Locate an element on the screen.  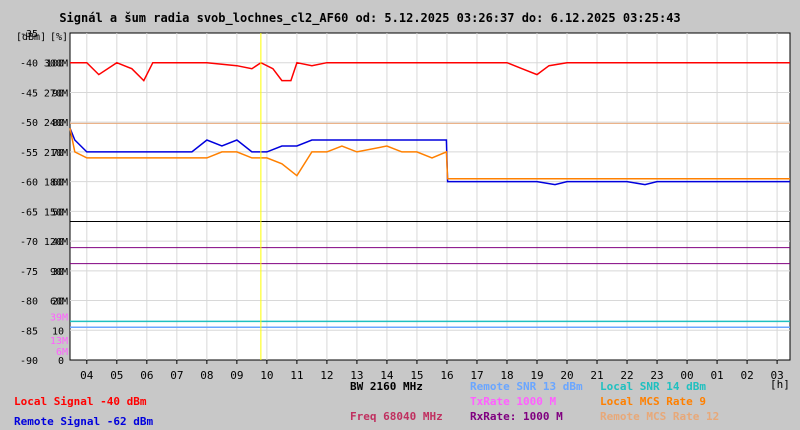
y-tick-pct: 70 is located at coordinates (58, 153).